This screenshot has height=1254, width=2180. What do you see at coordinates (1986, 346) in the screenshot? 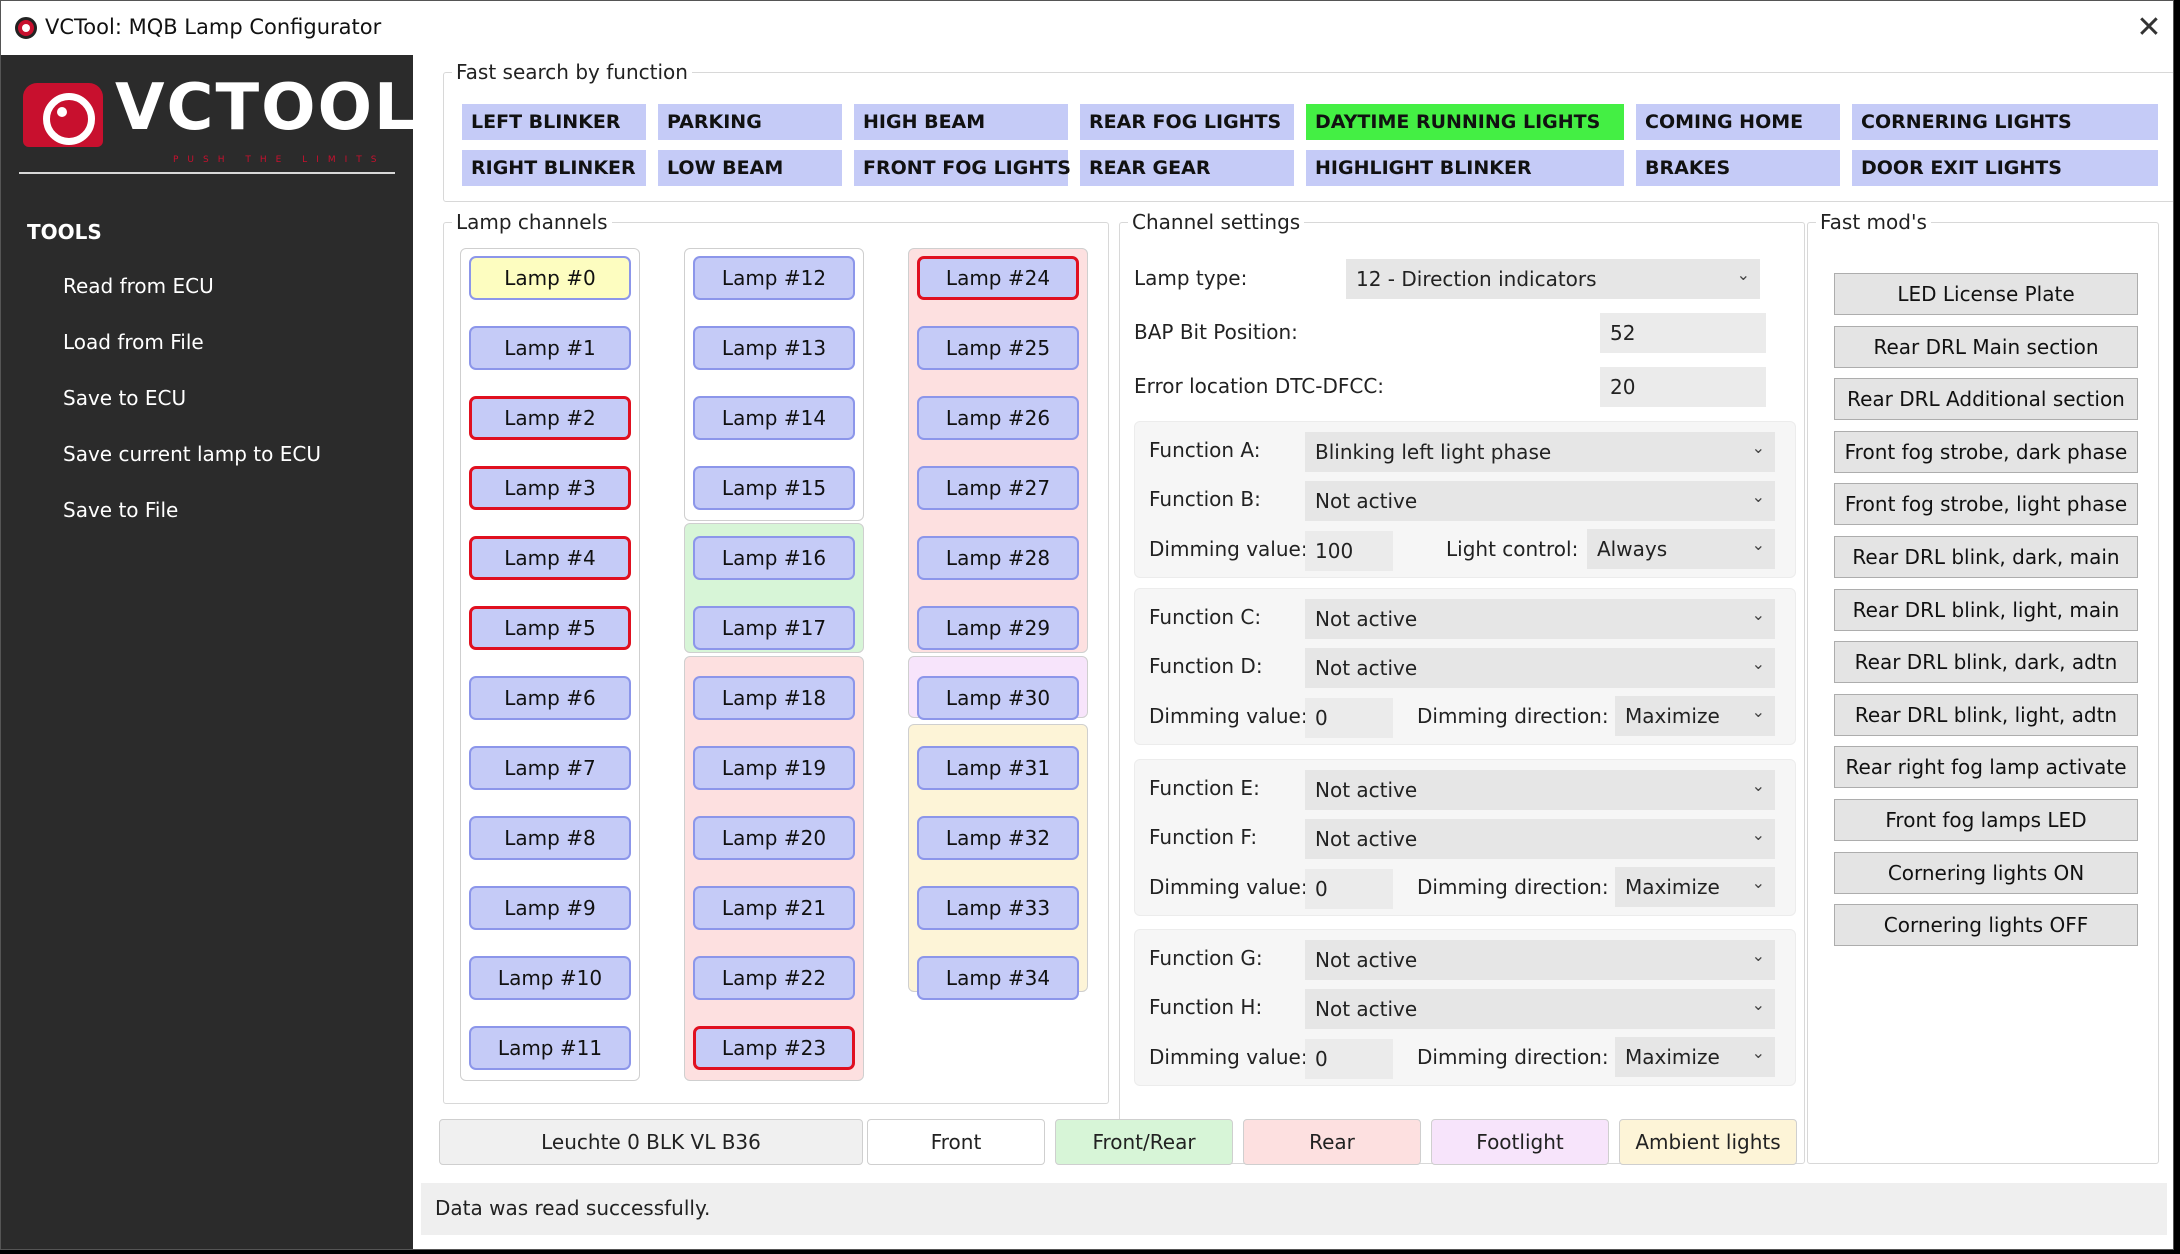
I see `fast-mod-rear-drl-main-section: Rear DRL Main section` at bounding box center [1986, 346].